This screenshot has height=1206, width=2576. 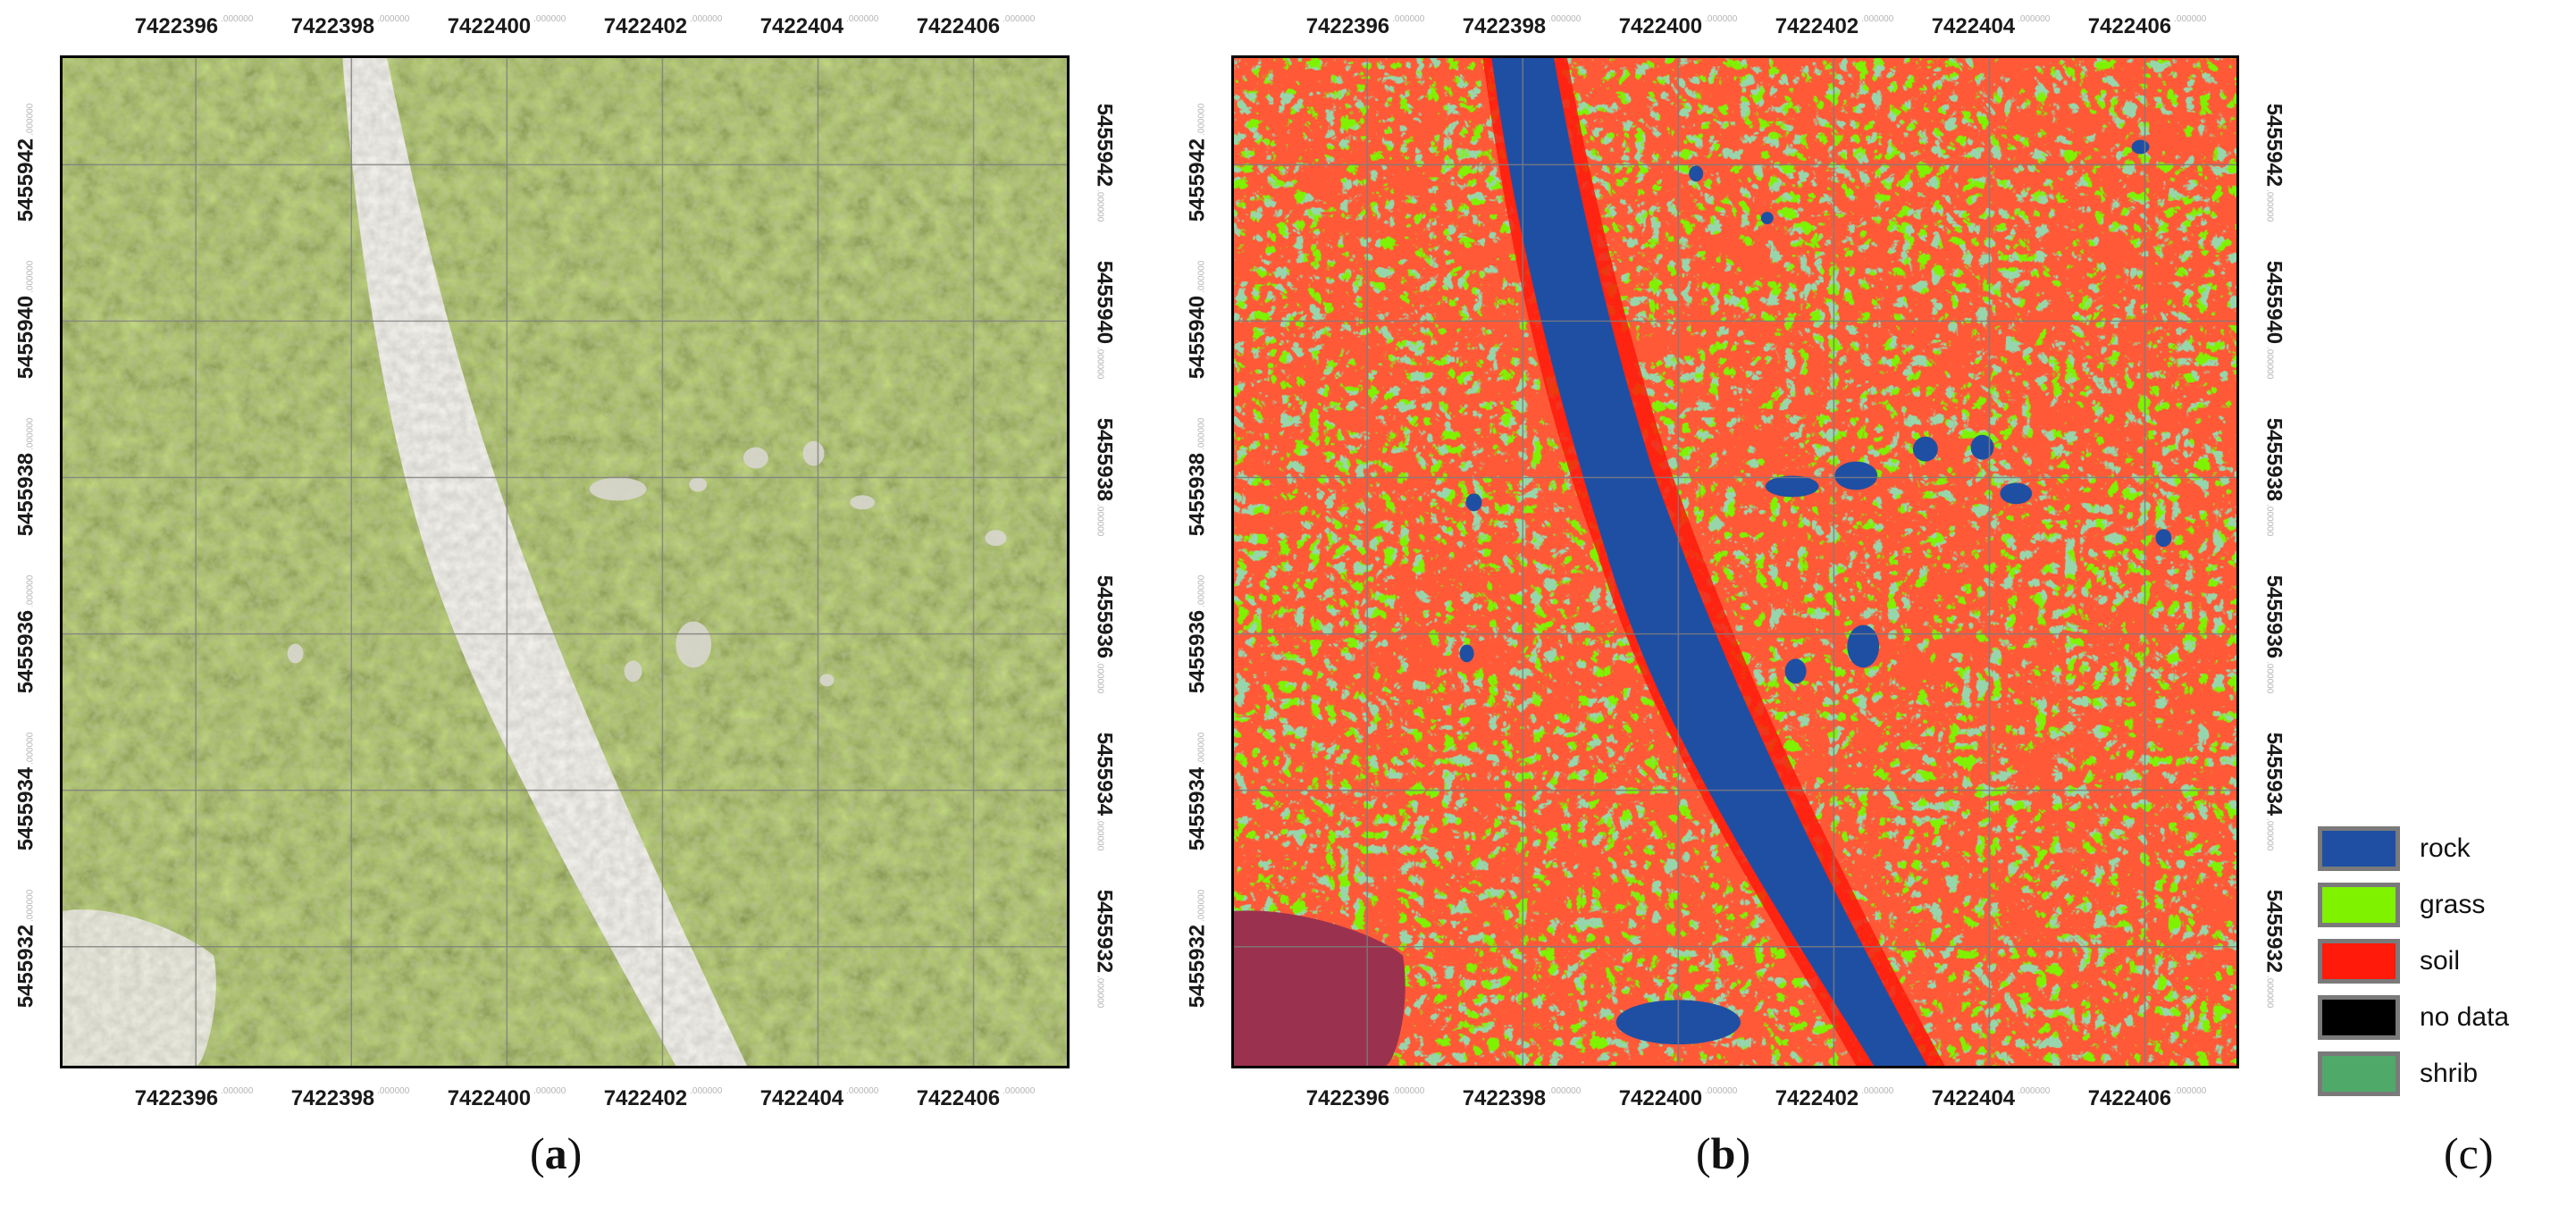 I want to click on grass-swatch, so click(x=2359, y=905).